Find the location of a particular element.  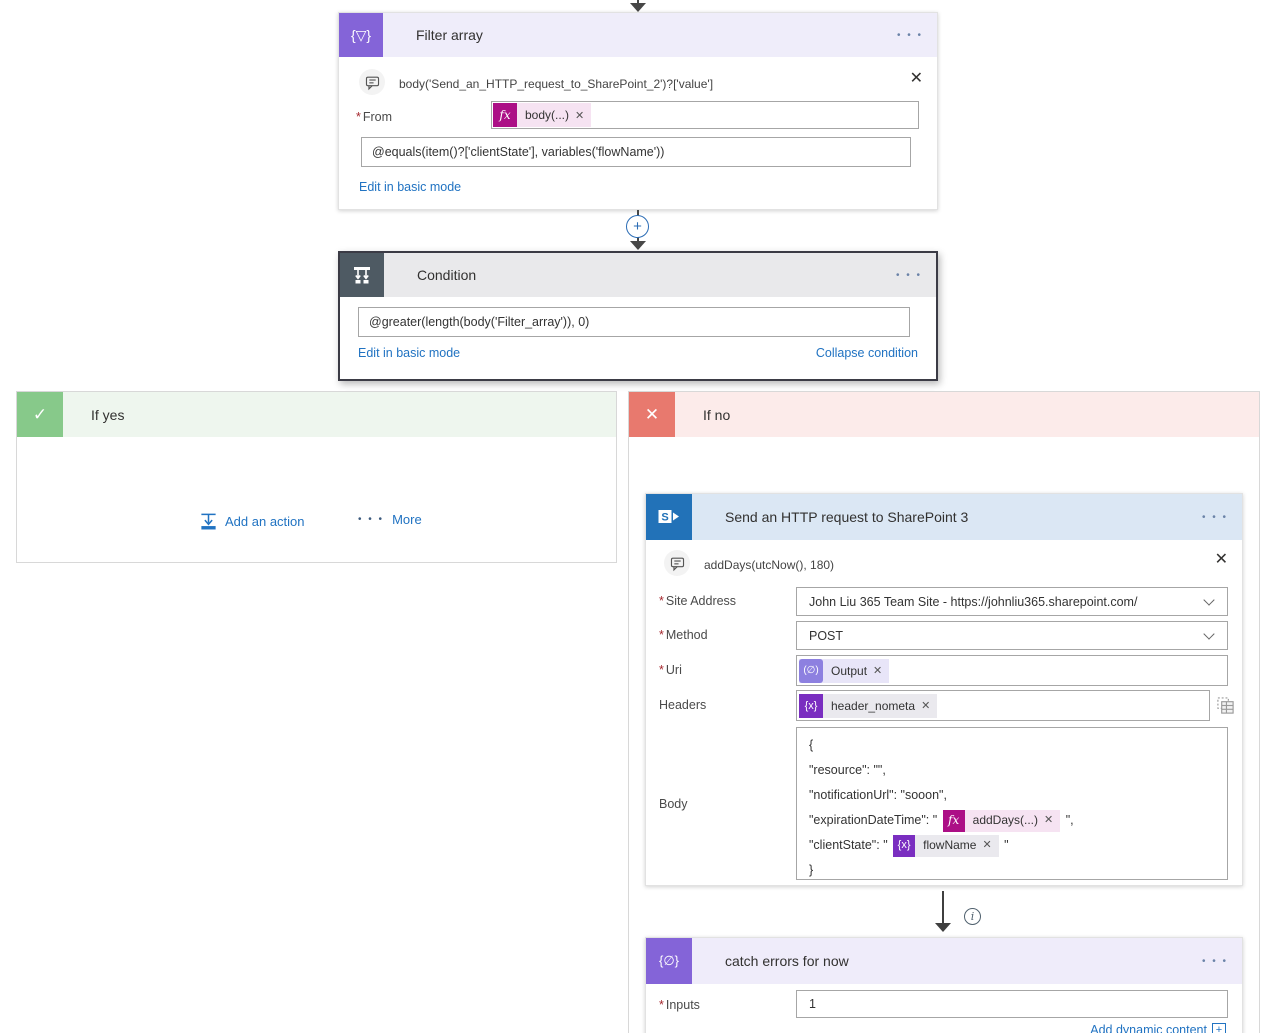

site-address-label: * Site Address is located at coordinates (698, 601).